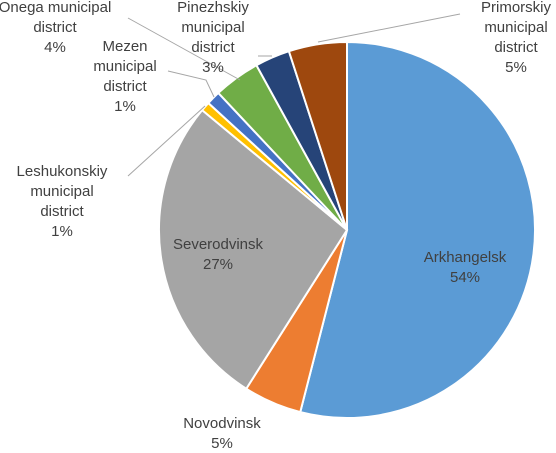 This screenshot has width=556, height=453. What do you see at coordinates (124, 76) in the screenshot?
I see `slice-label: Mezen municipal district 1%` at bounding box center [124, 76].